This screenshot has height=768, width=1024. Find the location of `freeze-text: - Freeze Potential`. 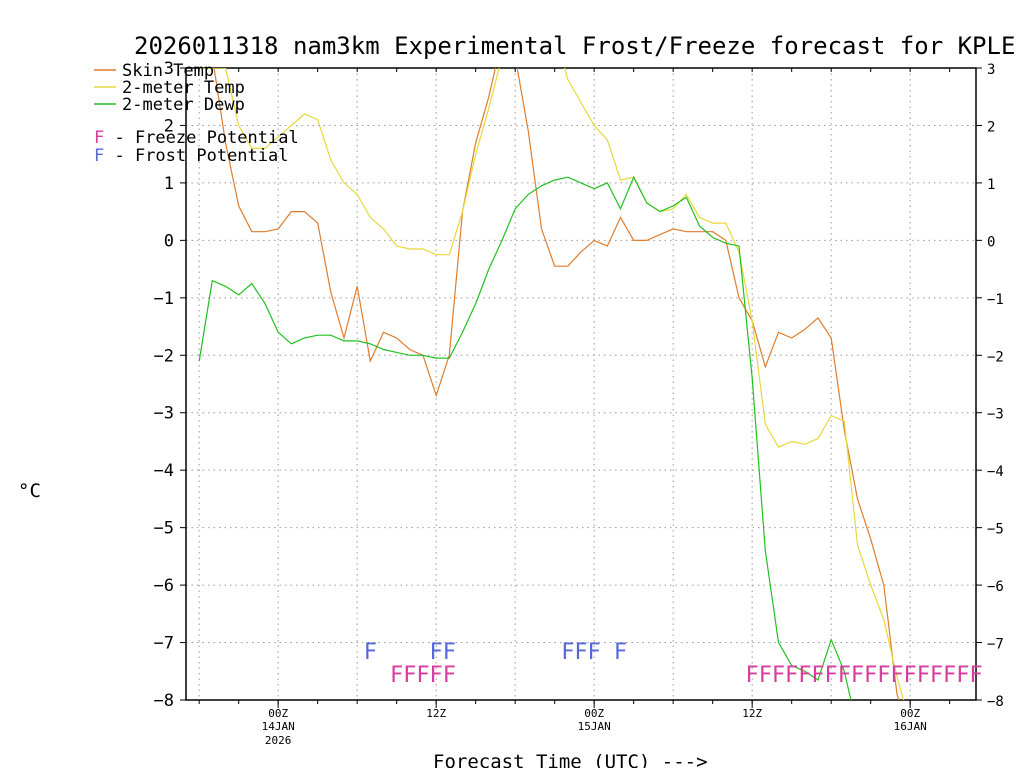

freeze-text: - Freeze Potential is located at coordinates (201, 138).